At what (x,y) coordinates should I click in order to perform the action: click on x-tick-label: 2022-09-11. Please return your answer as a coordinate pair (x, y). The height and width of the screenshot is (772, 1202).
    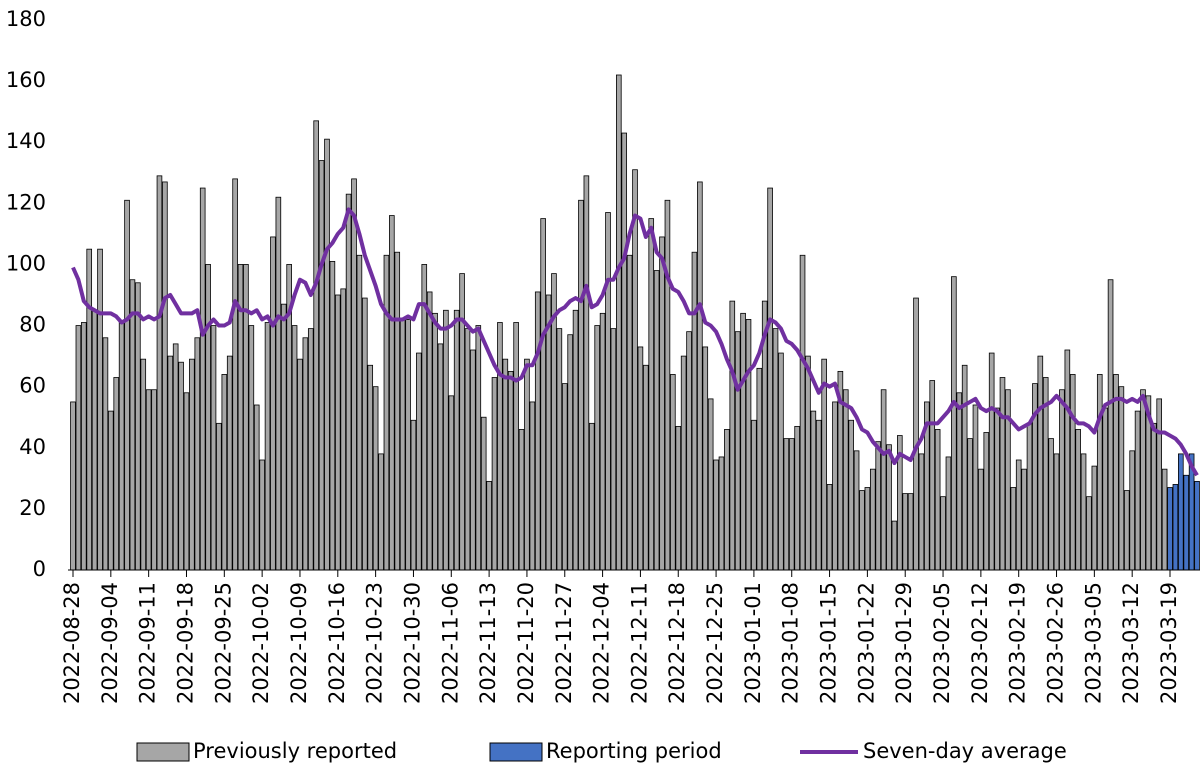
    Looking at the image, I should click on (148, 643).